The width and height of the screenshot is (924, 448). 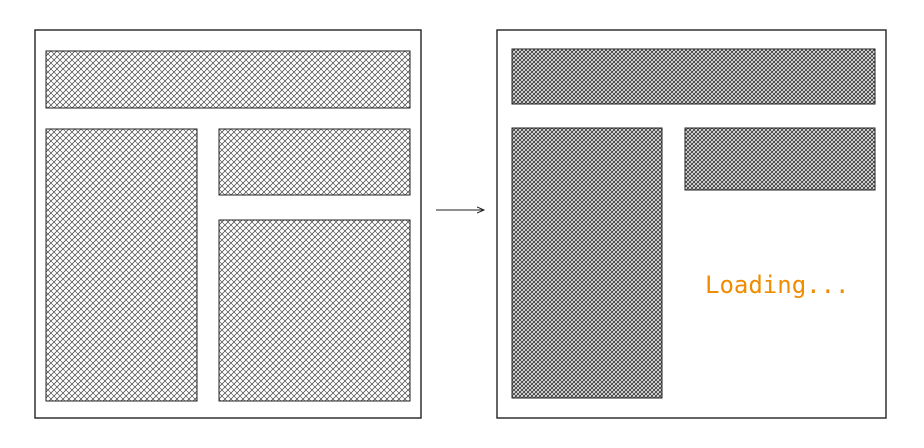 I want to click on header-panel-after, so click(x=693, y=76).